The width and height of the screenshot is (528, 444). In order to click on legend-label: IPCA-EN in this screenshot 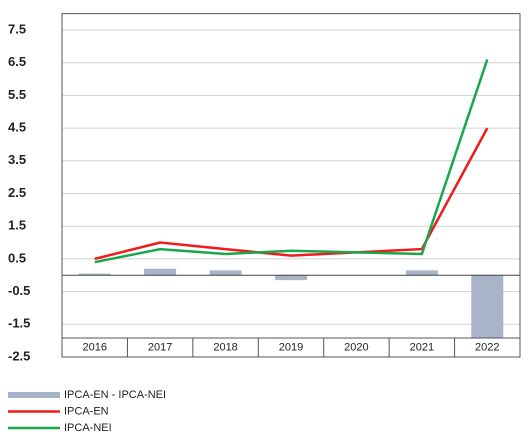, I will do `click(86, 411)`.